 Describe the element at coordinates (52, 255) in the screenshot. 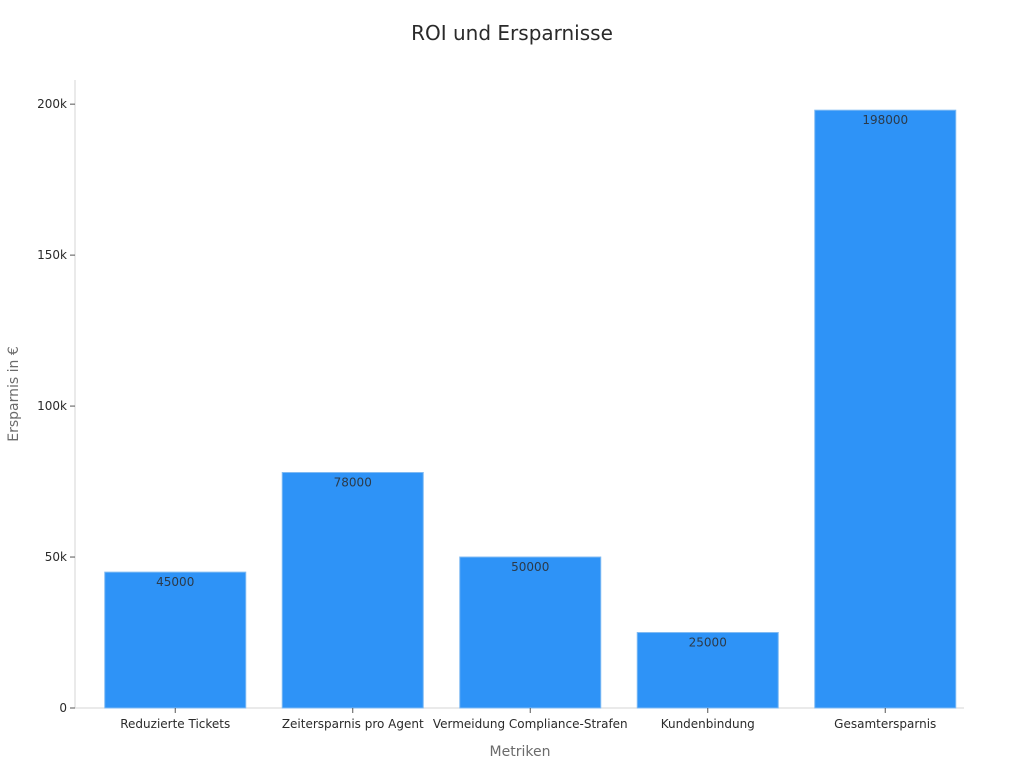

I see `y-tick-label: 150k` at that location.